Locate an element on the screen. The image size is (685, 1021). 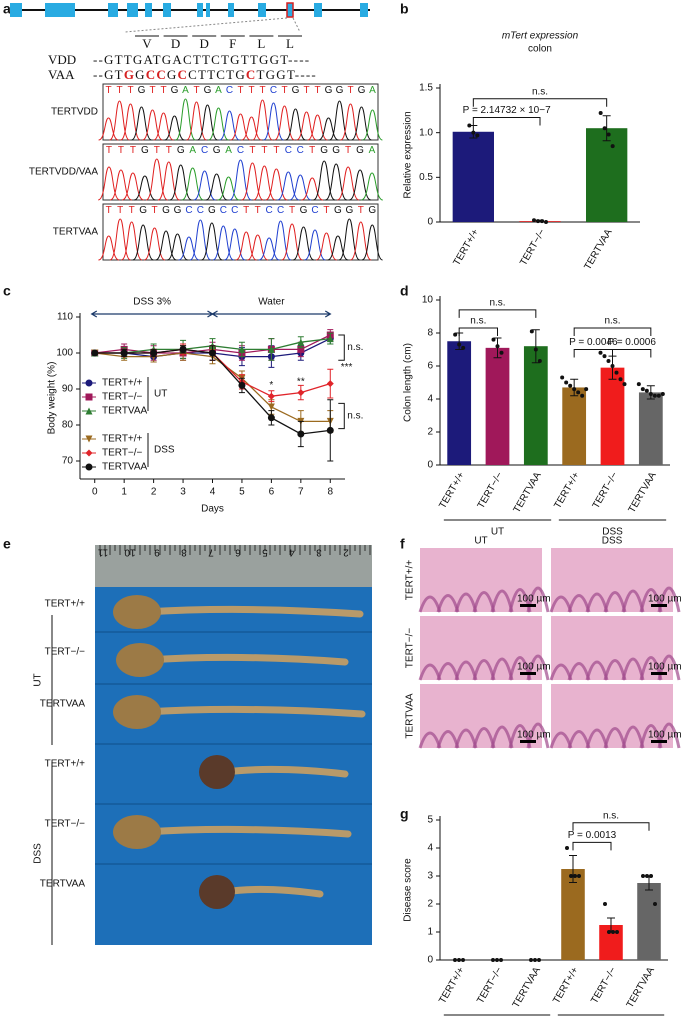
legend-label: TERT−/− is located at coordinates (122, 397).